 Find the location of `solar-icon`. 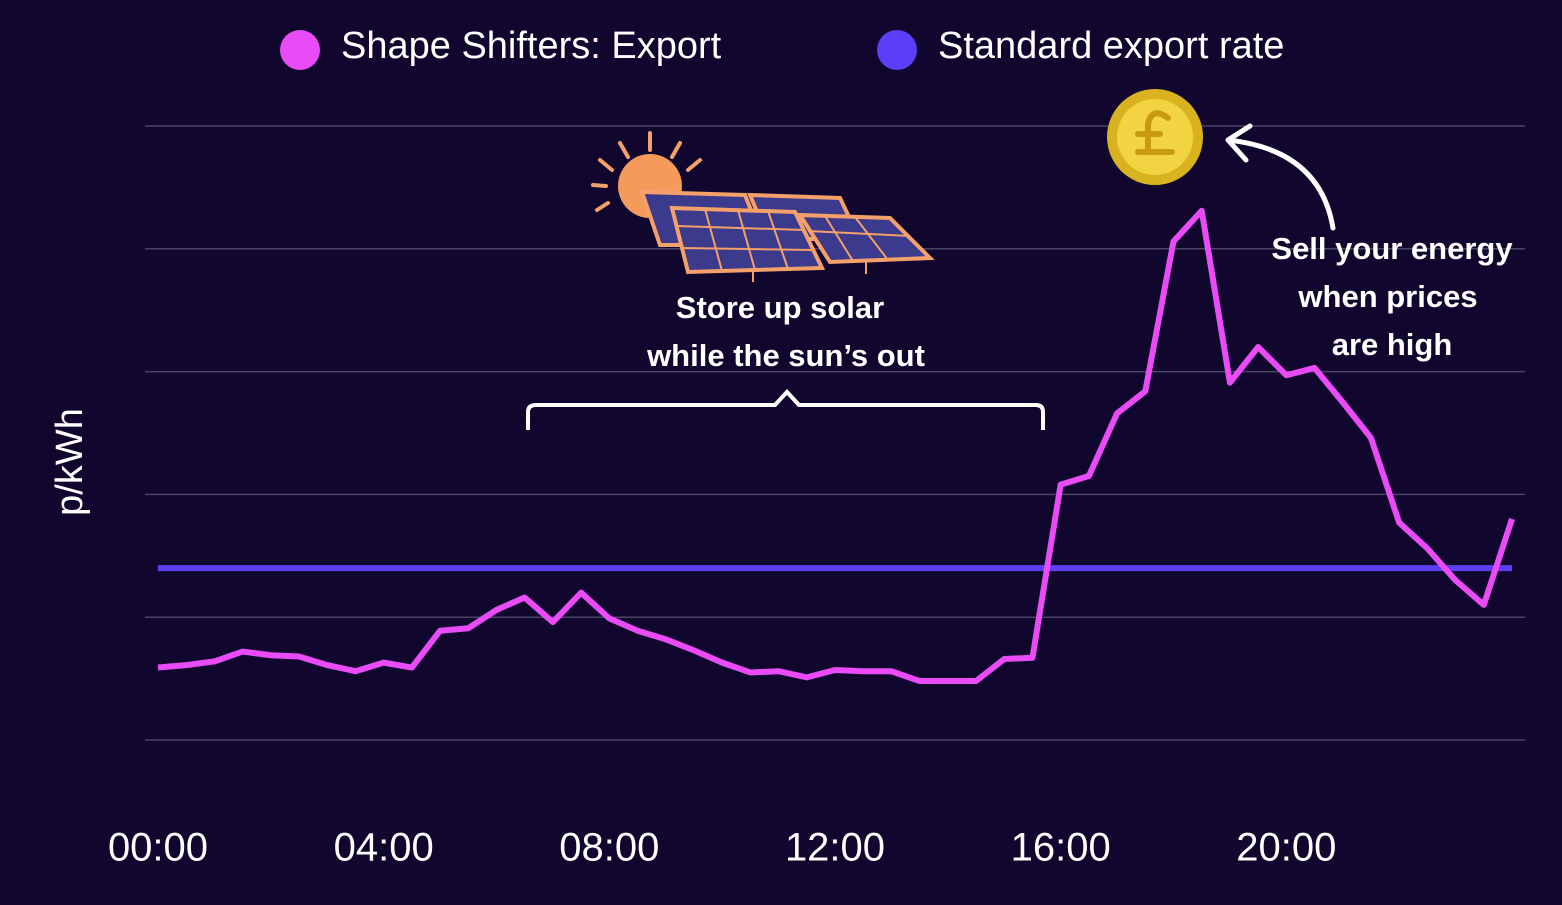

solar-icon is located at coordinates (763, 206).